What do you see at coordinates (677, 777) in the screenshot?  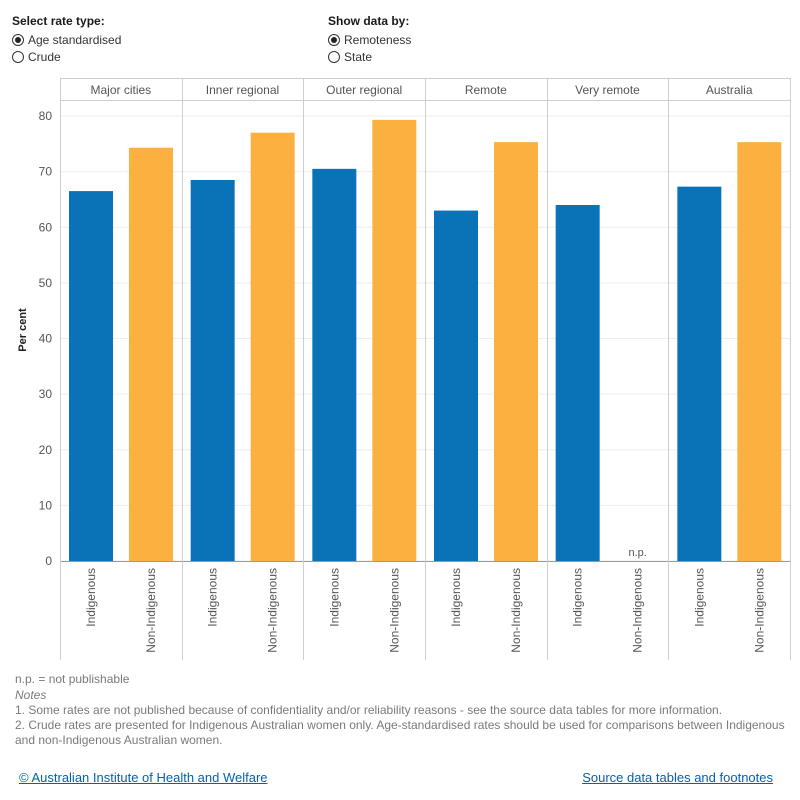 I see `source-data-link: Source data tables and footnotes` at bounding box center [677, 777].